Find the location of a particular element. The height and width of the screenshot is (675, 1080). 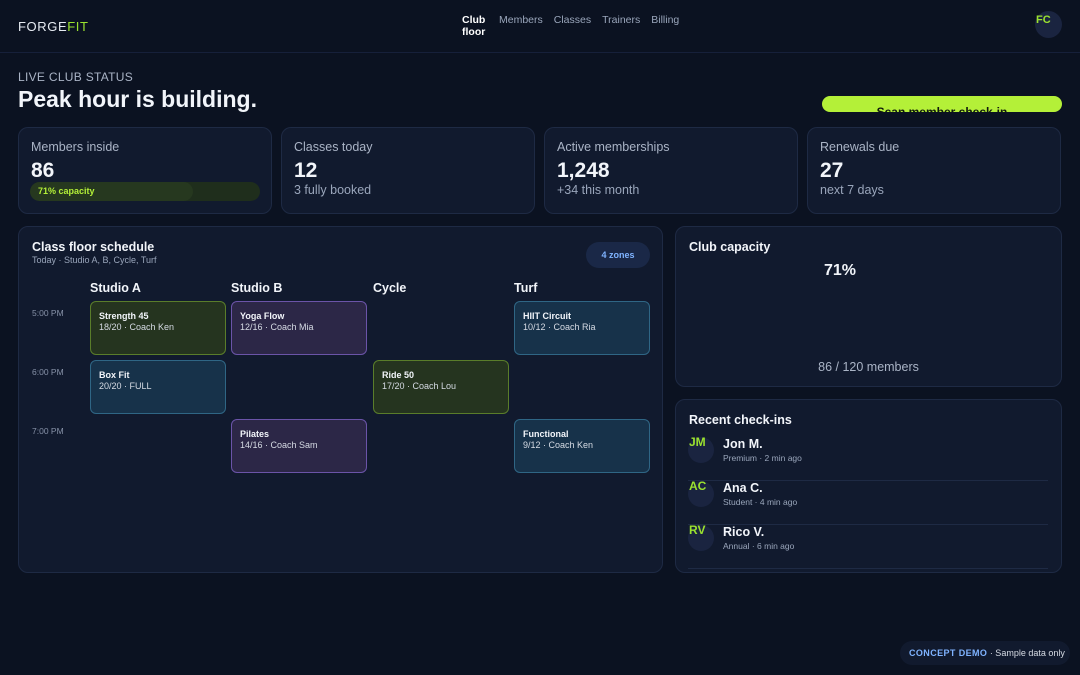

capacity-progress-bar: 71% capacity is located at coordinates (145, 191).